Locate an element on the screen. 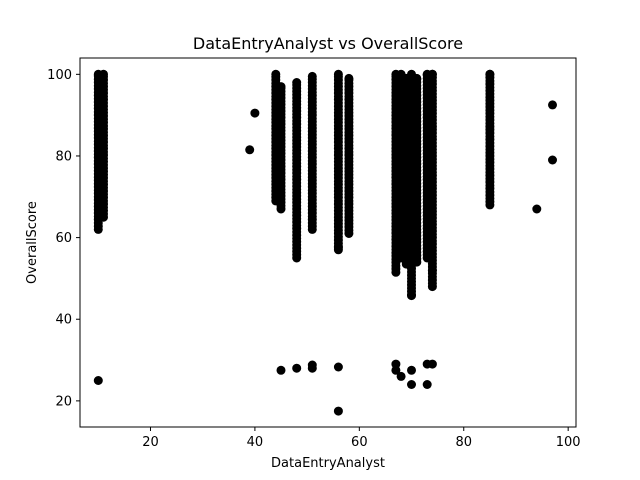 Image resolution: width=640 pixels, height=480 pixels. y-axis-label: OverallScore is located at coordinates (32, 242).